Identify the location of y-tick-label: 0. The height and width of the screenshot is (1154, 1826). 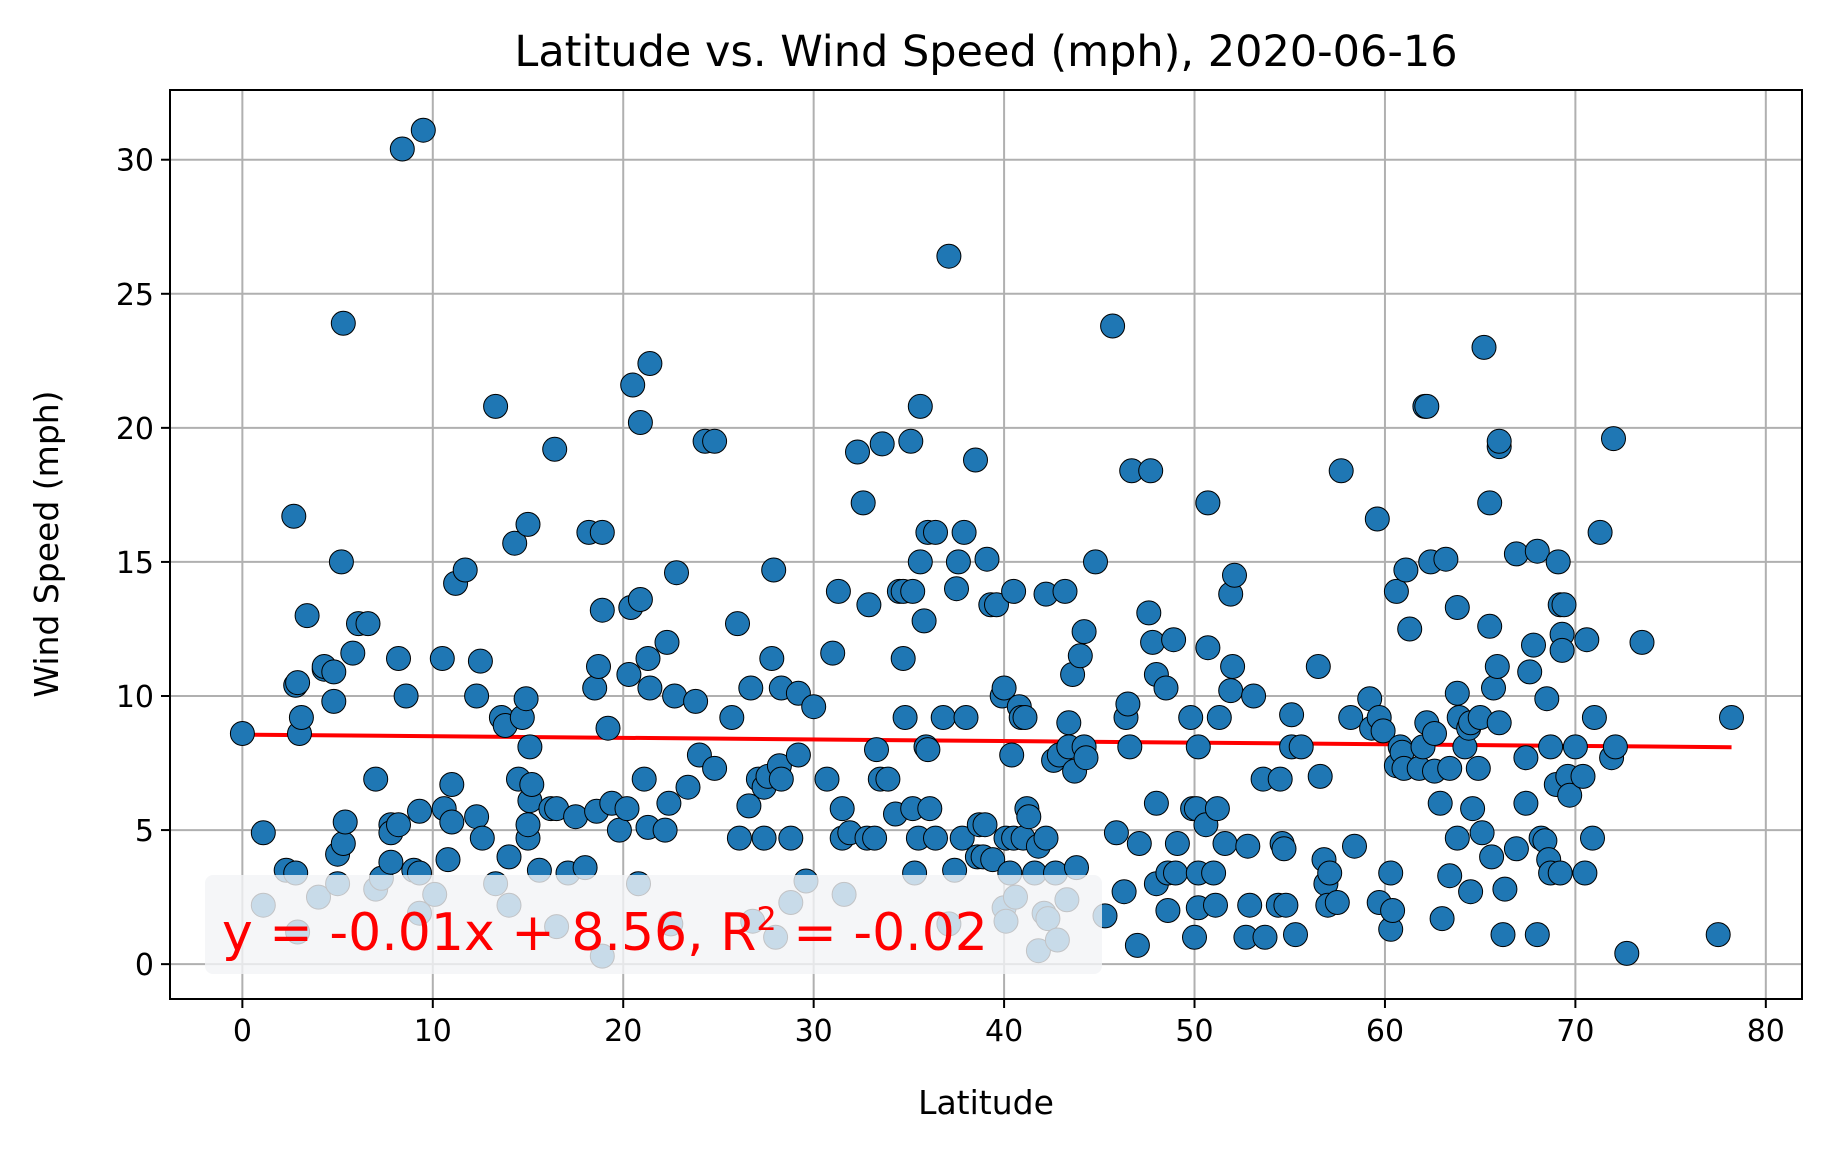
(144, 965).